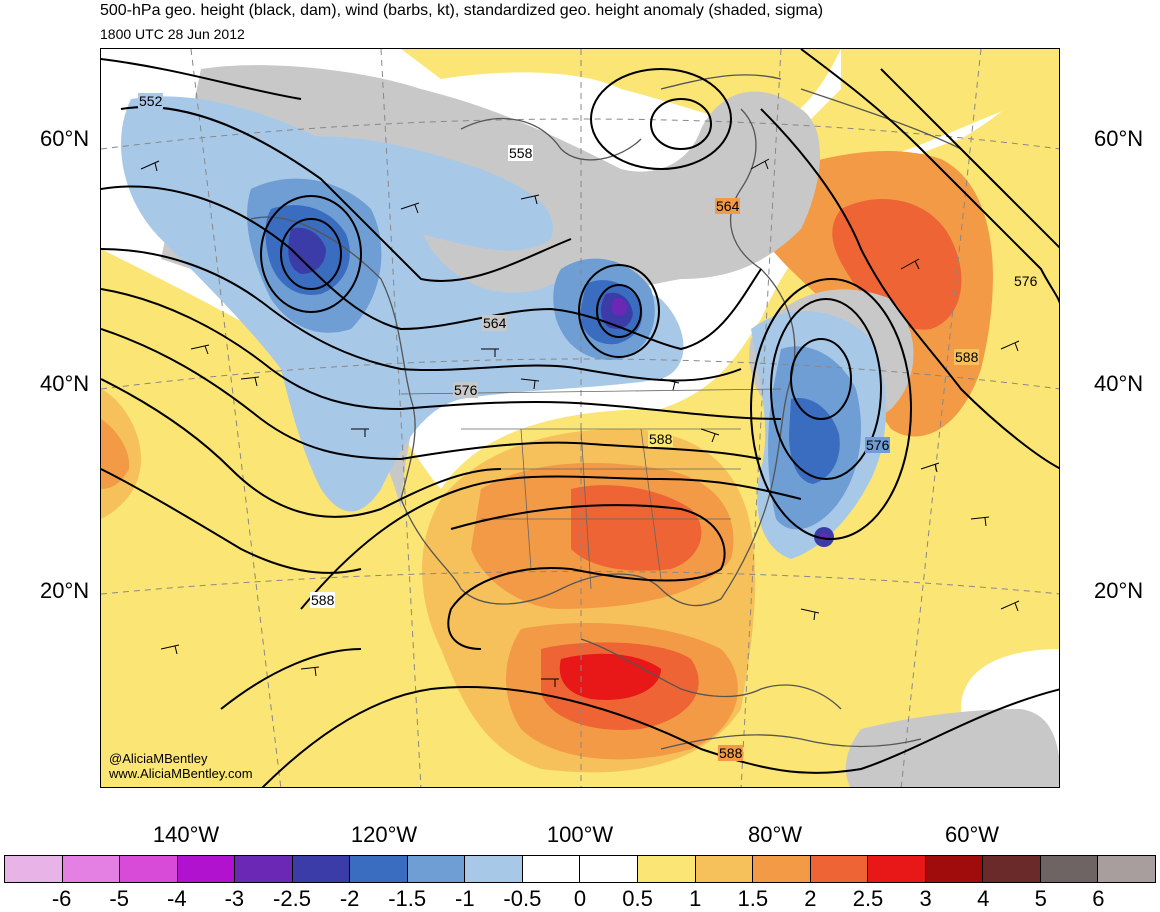 Image resolution: width=1160 pixels, height=912 pixels. What do you see at coordinates (177, 898) in the screenshot?
I see `colorbar-tick-label: -4` at bounding box center [177, 898].